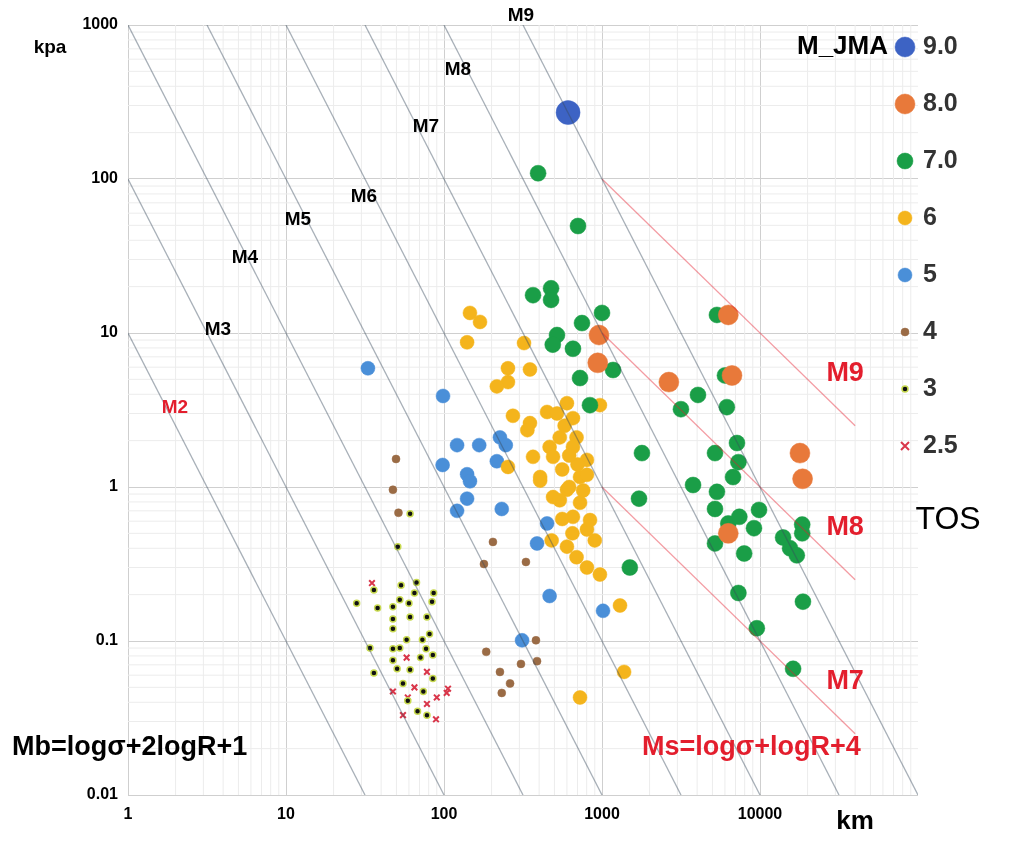 This screenshot has height=854, width=1009. I want to click on x-axis-title: km, so click(855, 820).